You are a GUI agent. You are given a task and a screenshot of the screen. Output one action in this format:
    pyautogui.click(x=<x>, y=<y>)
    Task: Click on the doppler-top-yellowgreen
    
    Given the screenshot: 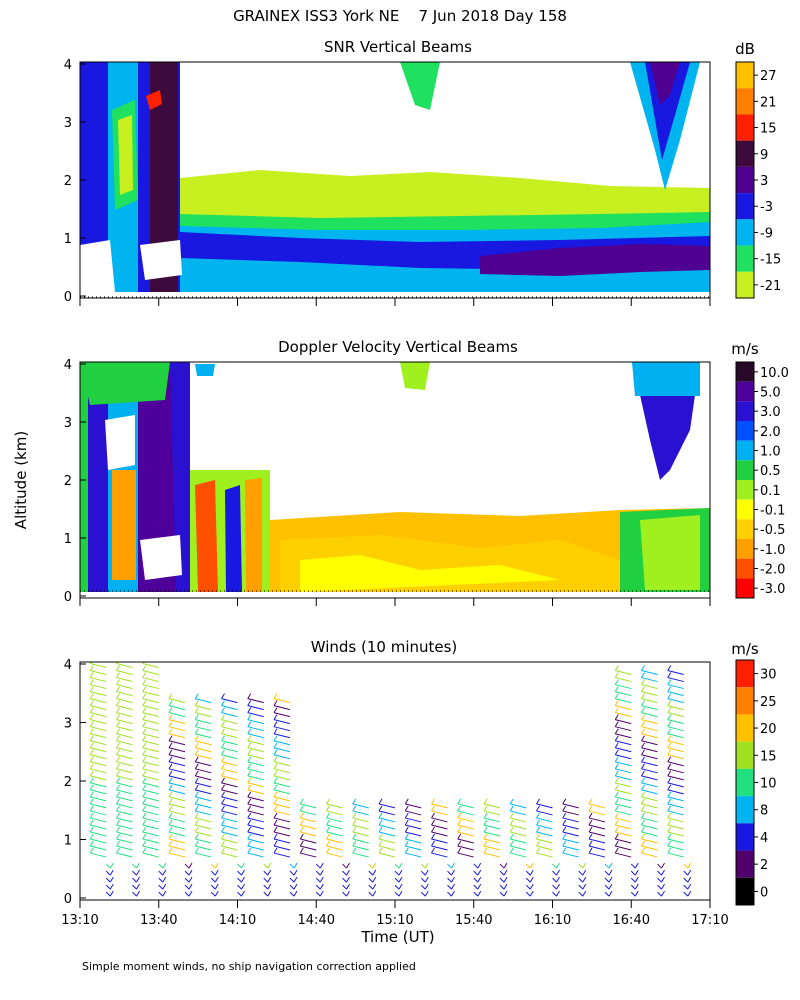 What is the action you would take?
    pyautogui.click(x=415, y=376)
    